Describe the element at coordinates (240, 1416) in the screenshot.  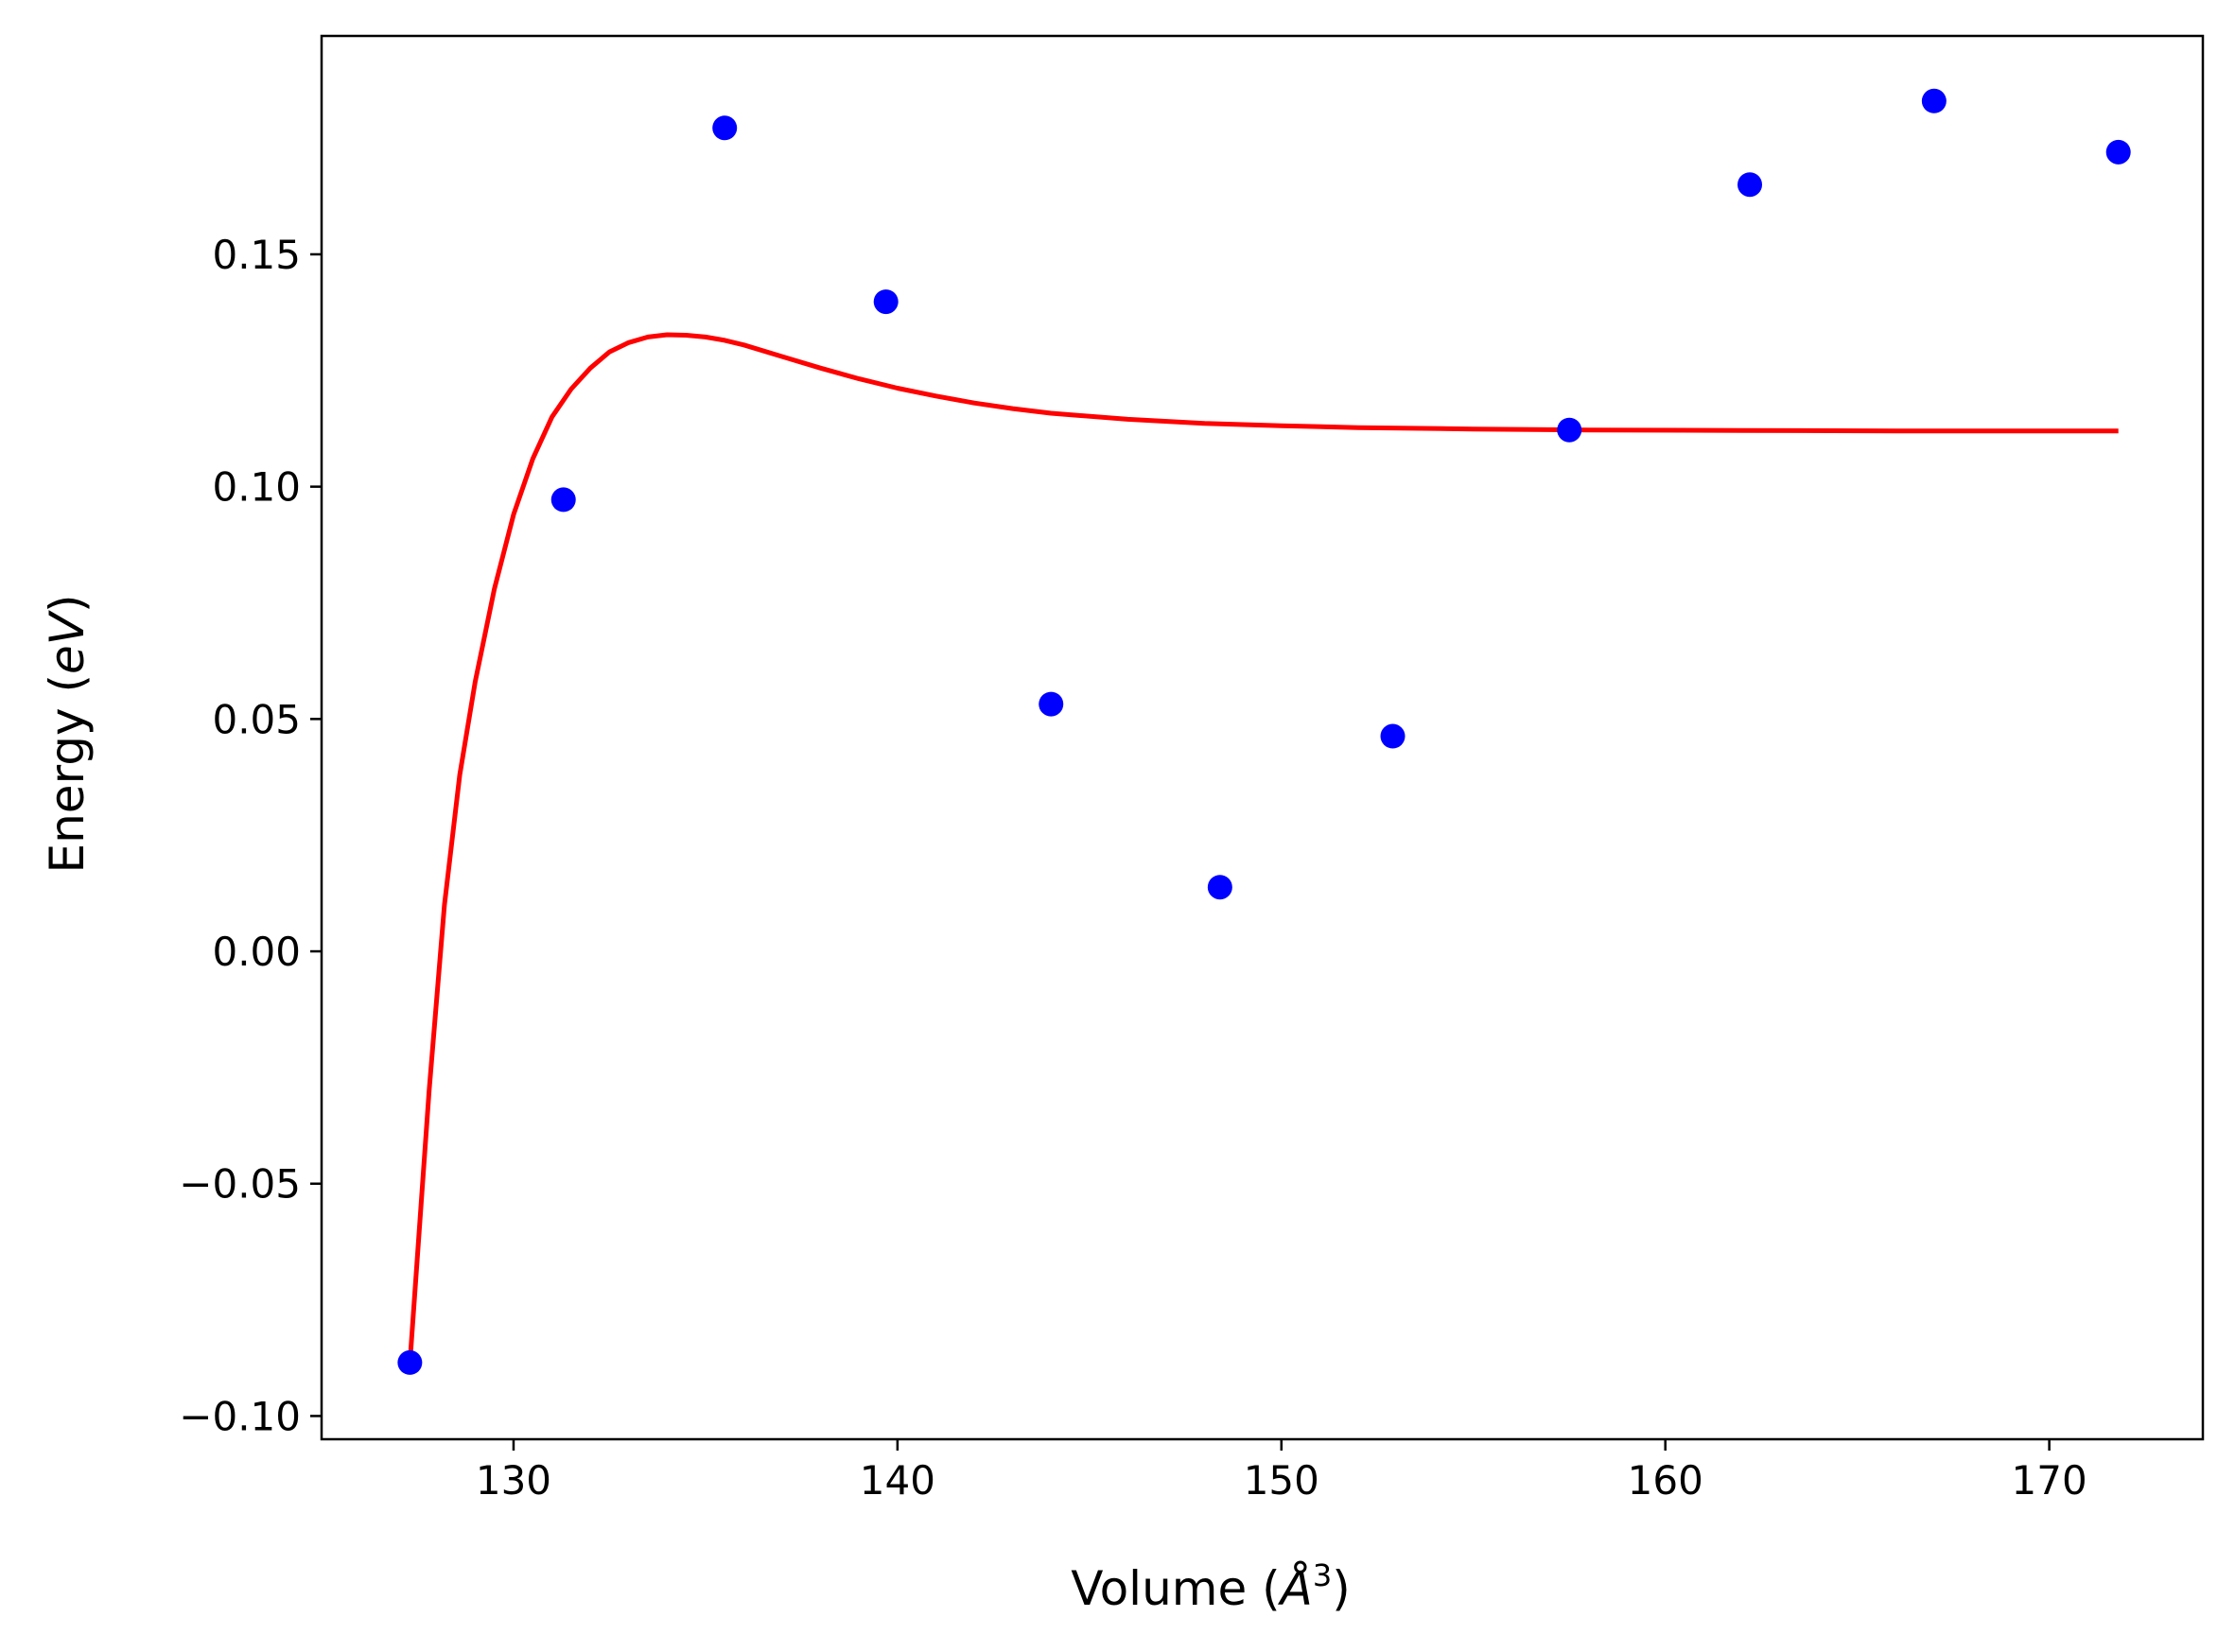
I see `y-tick-label: −0.10` at that location.